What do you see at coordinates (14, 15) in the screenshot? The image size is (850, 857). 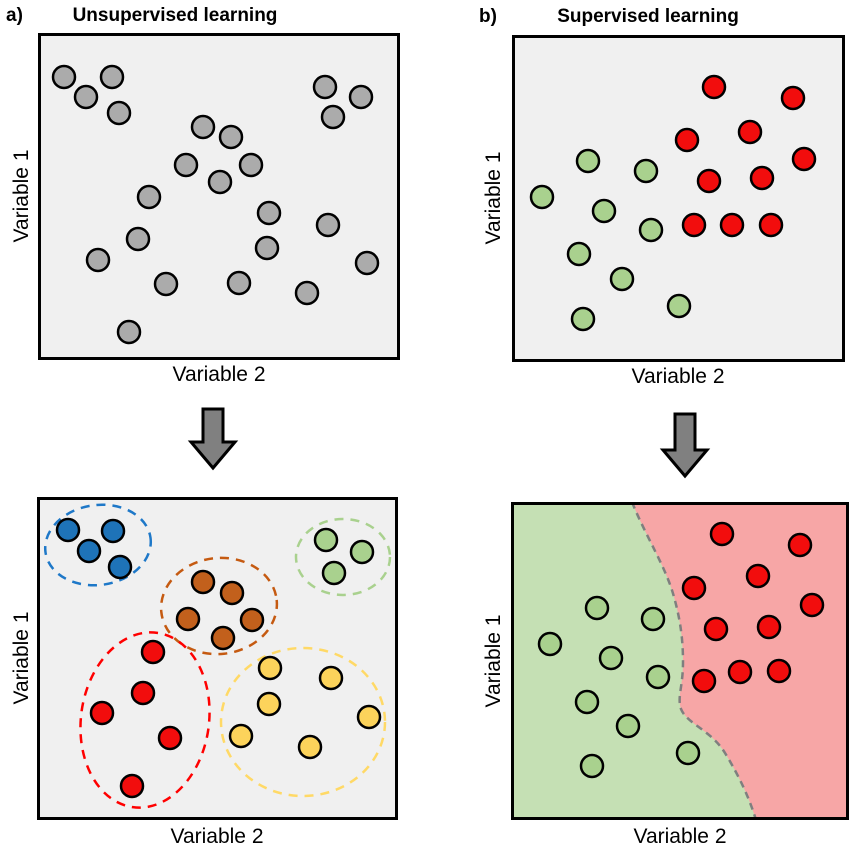 I see `panel-a-label: a)` at bounding box center [14, 15].